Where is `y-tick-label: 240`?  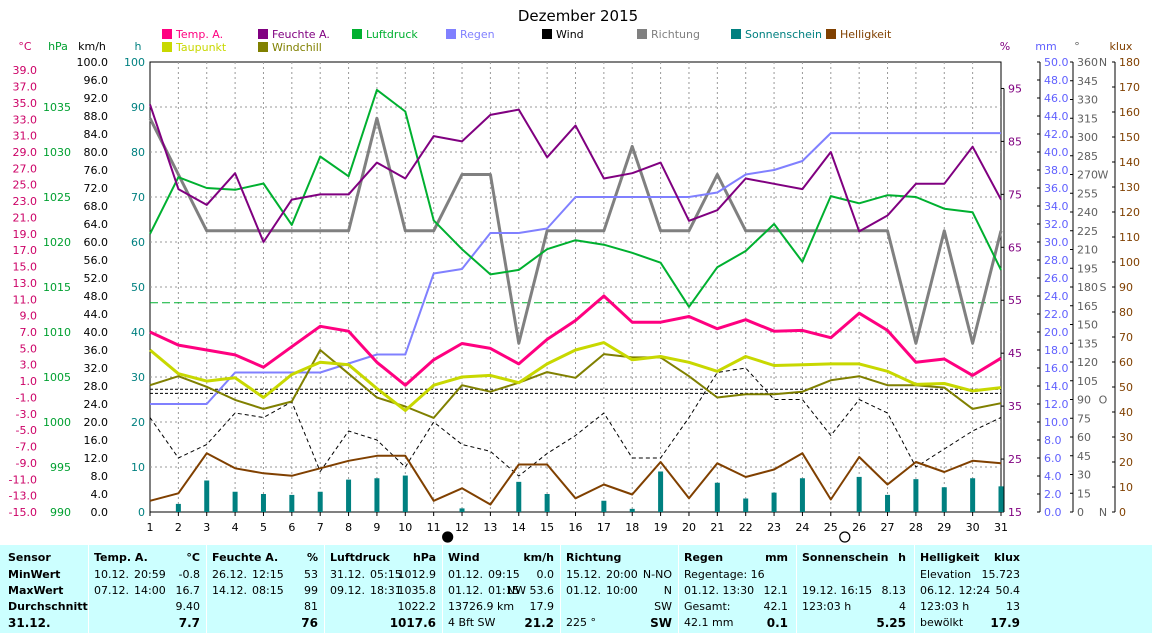 y-tick-label: 240 is located at coordinates (1087, 212).